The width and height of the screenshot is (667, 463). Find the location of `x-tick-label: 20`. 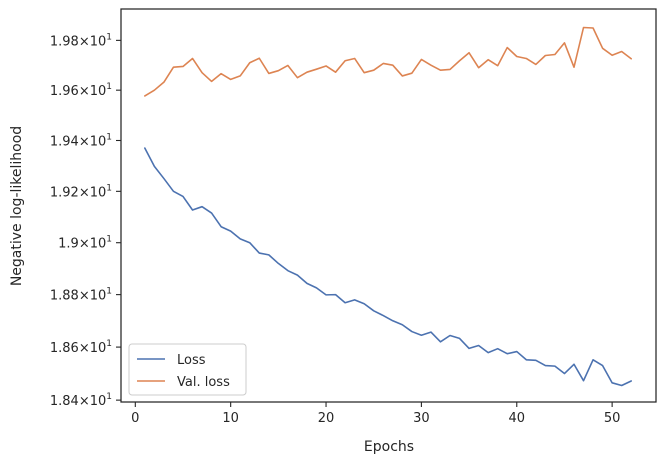

x-tick-label: 20 is located at coordinates (326, 418).